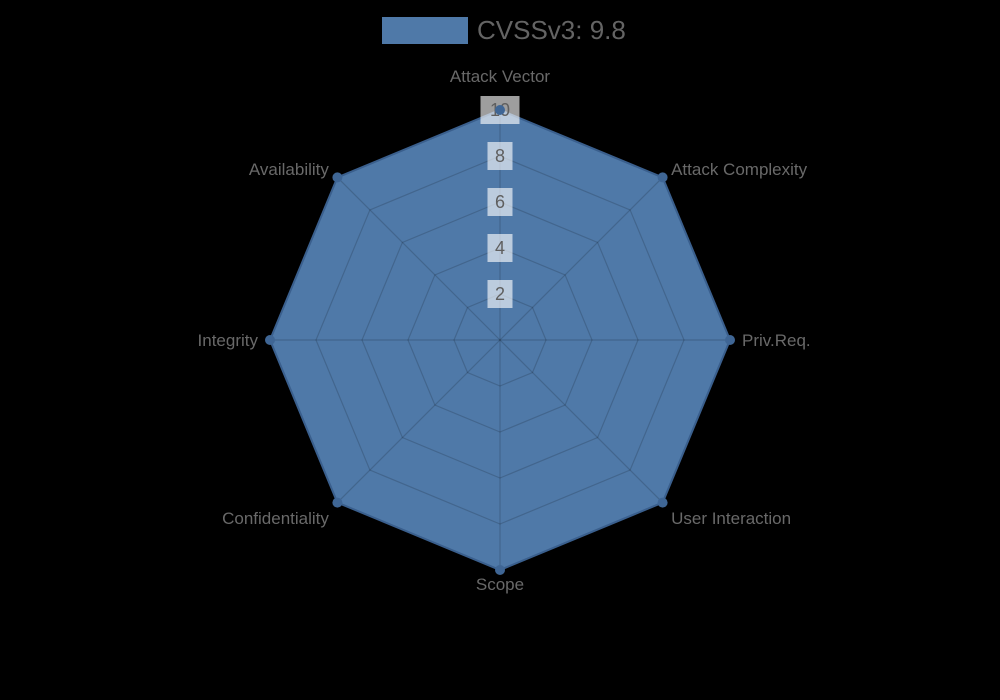 The image size is (1000, 700). I want to click on axis-label-priv-req: Priv.Req., so click(776, 340).